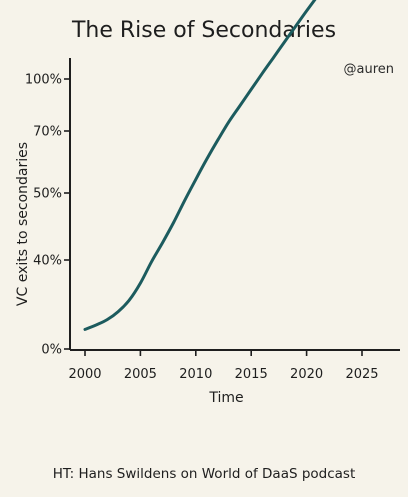 The height and width of the screenshot is (497, 408). What do you see at coordinates (251, 374) in the screenshot?
I see `x-tick-label: 2015` at bounding box center [251, 374].